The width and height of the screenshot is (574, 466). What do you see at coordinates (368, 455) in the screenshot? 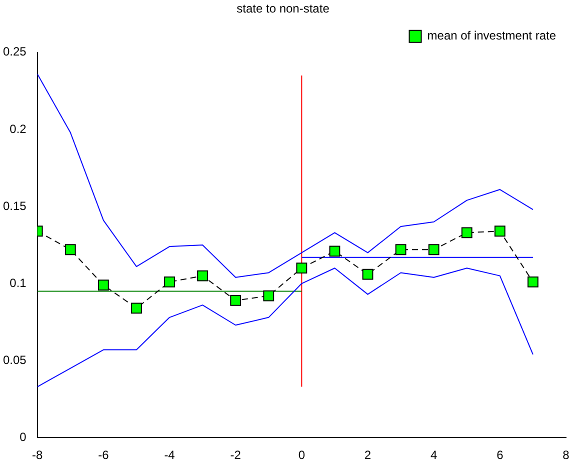
I see `x-tick-label: 2` at bounding box center [368, 455].